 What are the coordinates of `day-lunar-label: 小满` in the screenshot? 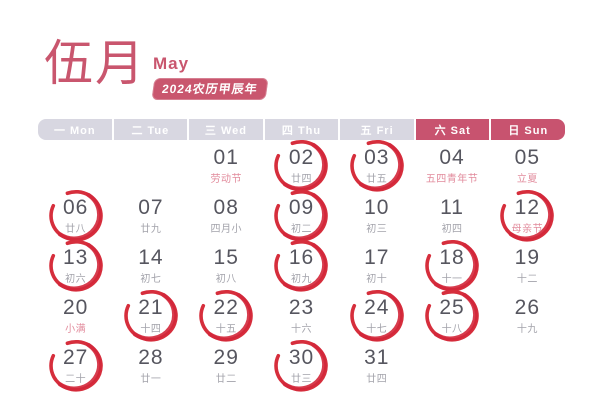 It's located at (76, 330).